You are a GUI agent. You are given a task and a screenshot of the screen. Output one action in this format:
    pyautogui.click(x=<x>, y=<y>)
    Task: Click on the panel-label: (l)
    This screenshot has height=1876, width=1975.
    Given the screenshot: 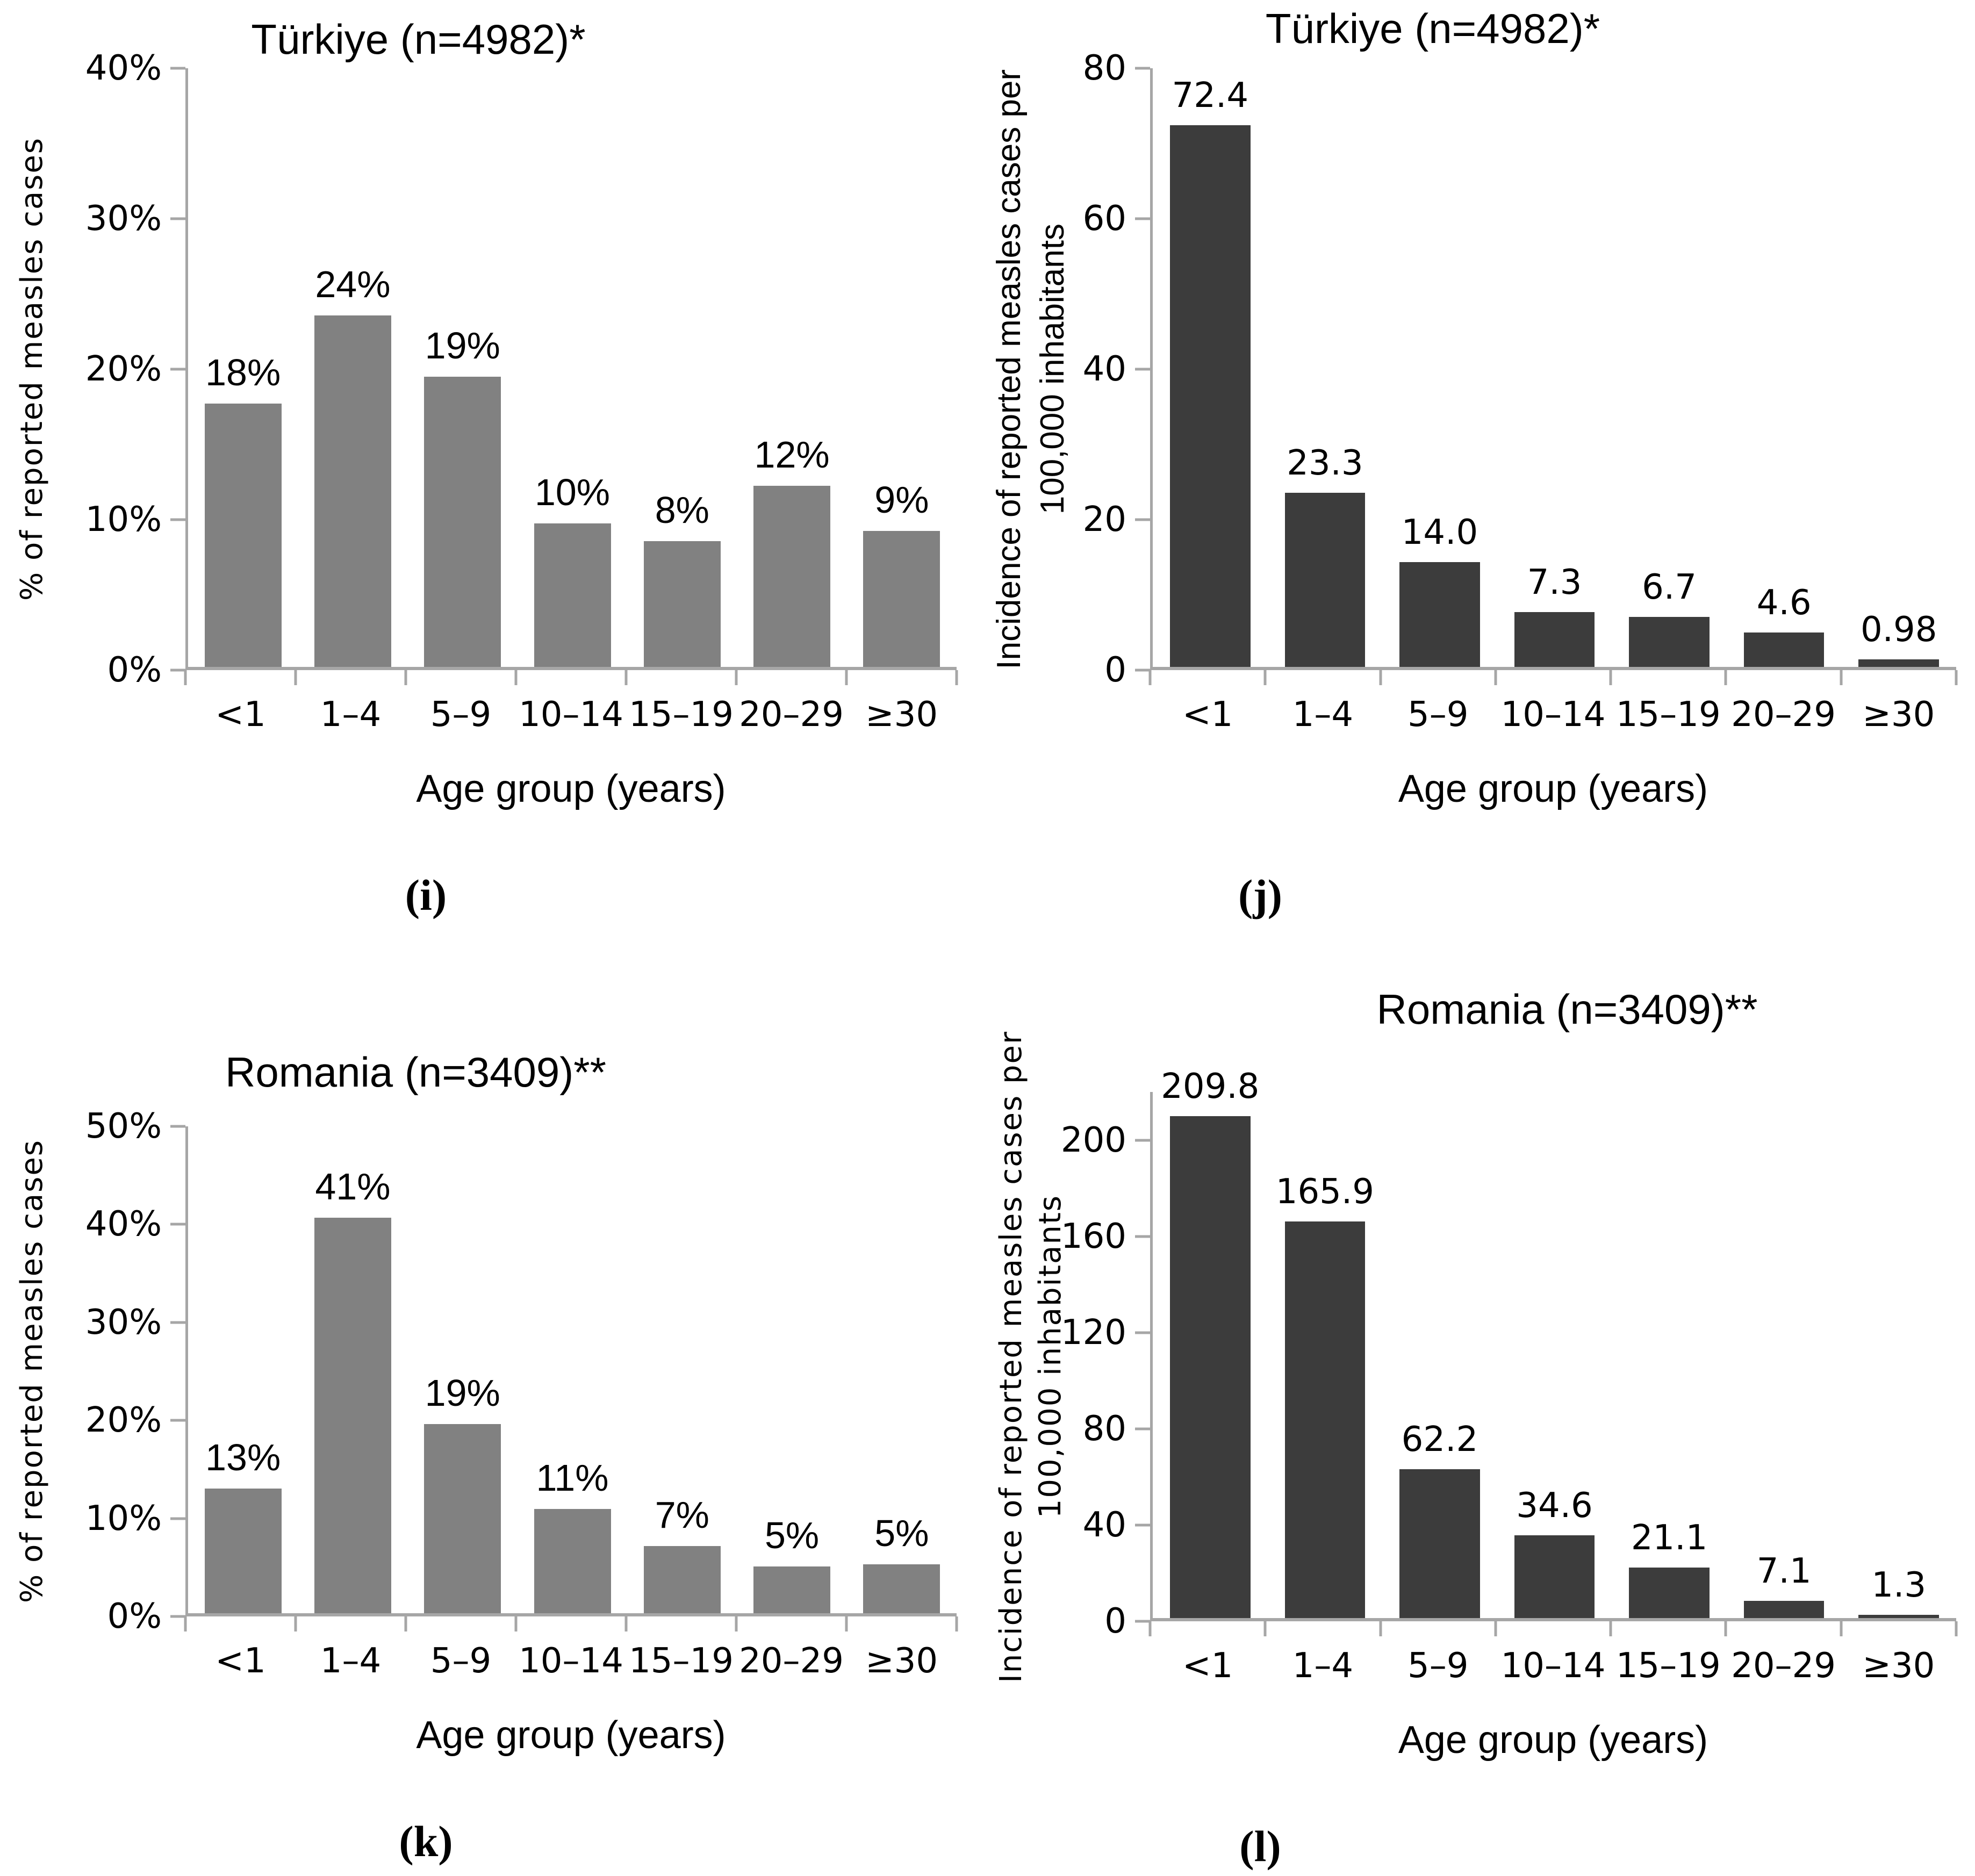 What is the action you would take?
    pyautogui.click(x=1260, y=1846)
    